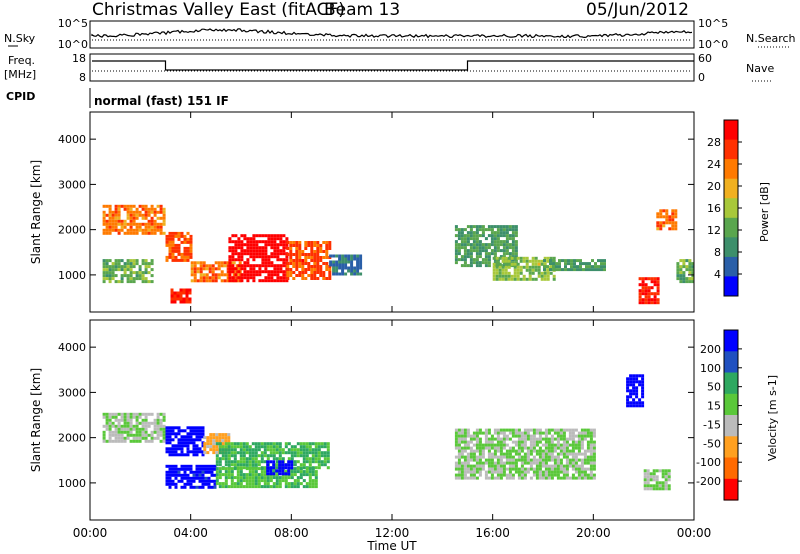 Image resolution: width=800 pixels, height=554 pixels. What do you see at coordinates (731, 404) in the screenshot?
I see `colorbar-segment` at bounding box center [731, 404].